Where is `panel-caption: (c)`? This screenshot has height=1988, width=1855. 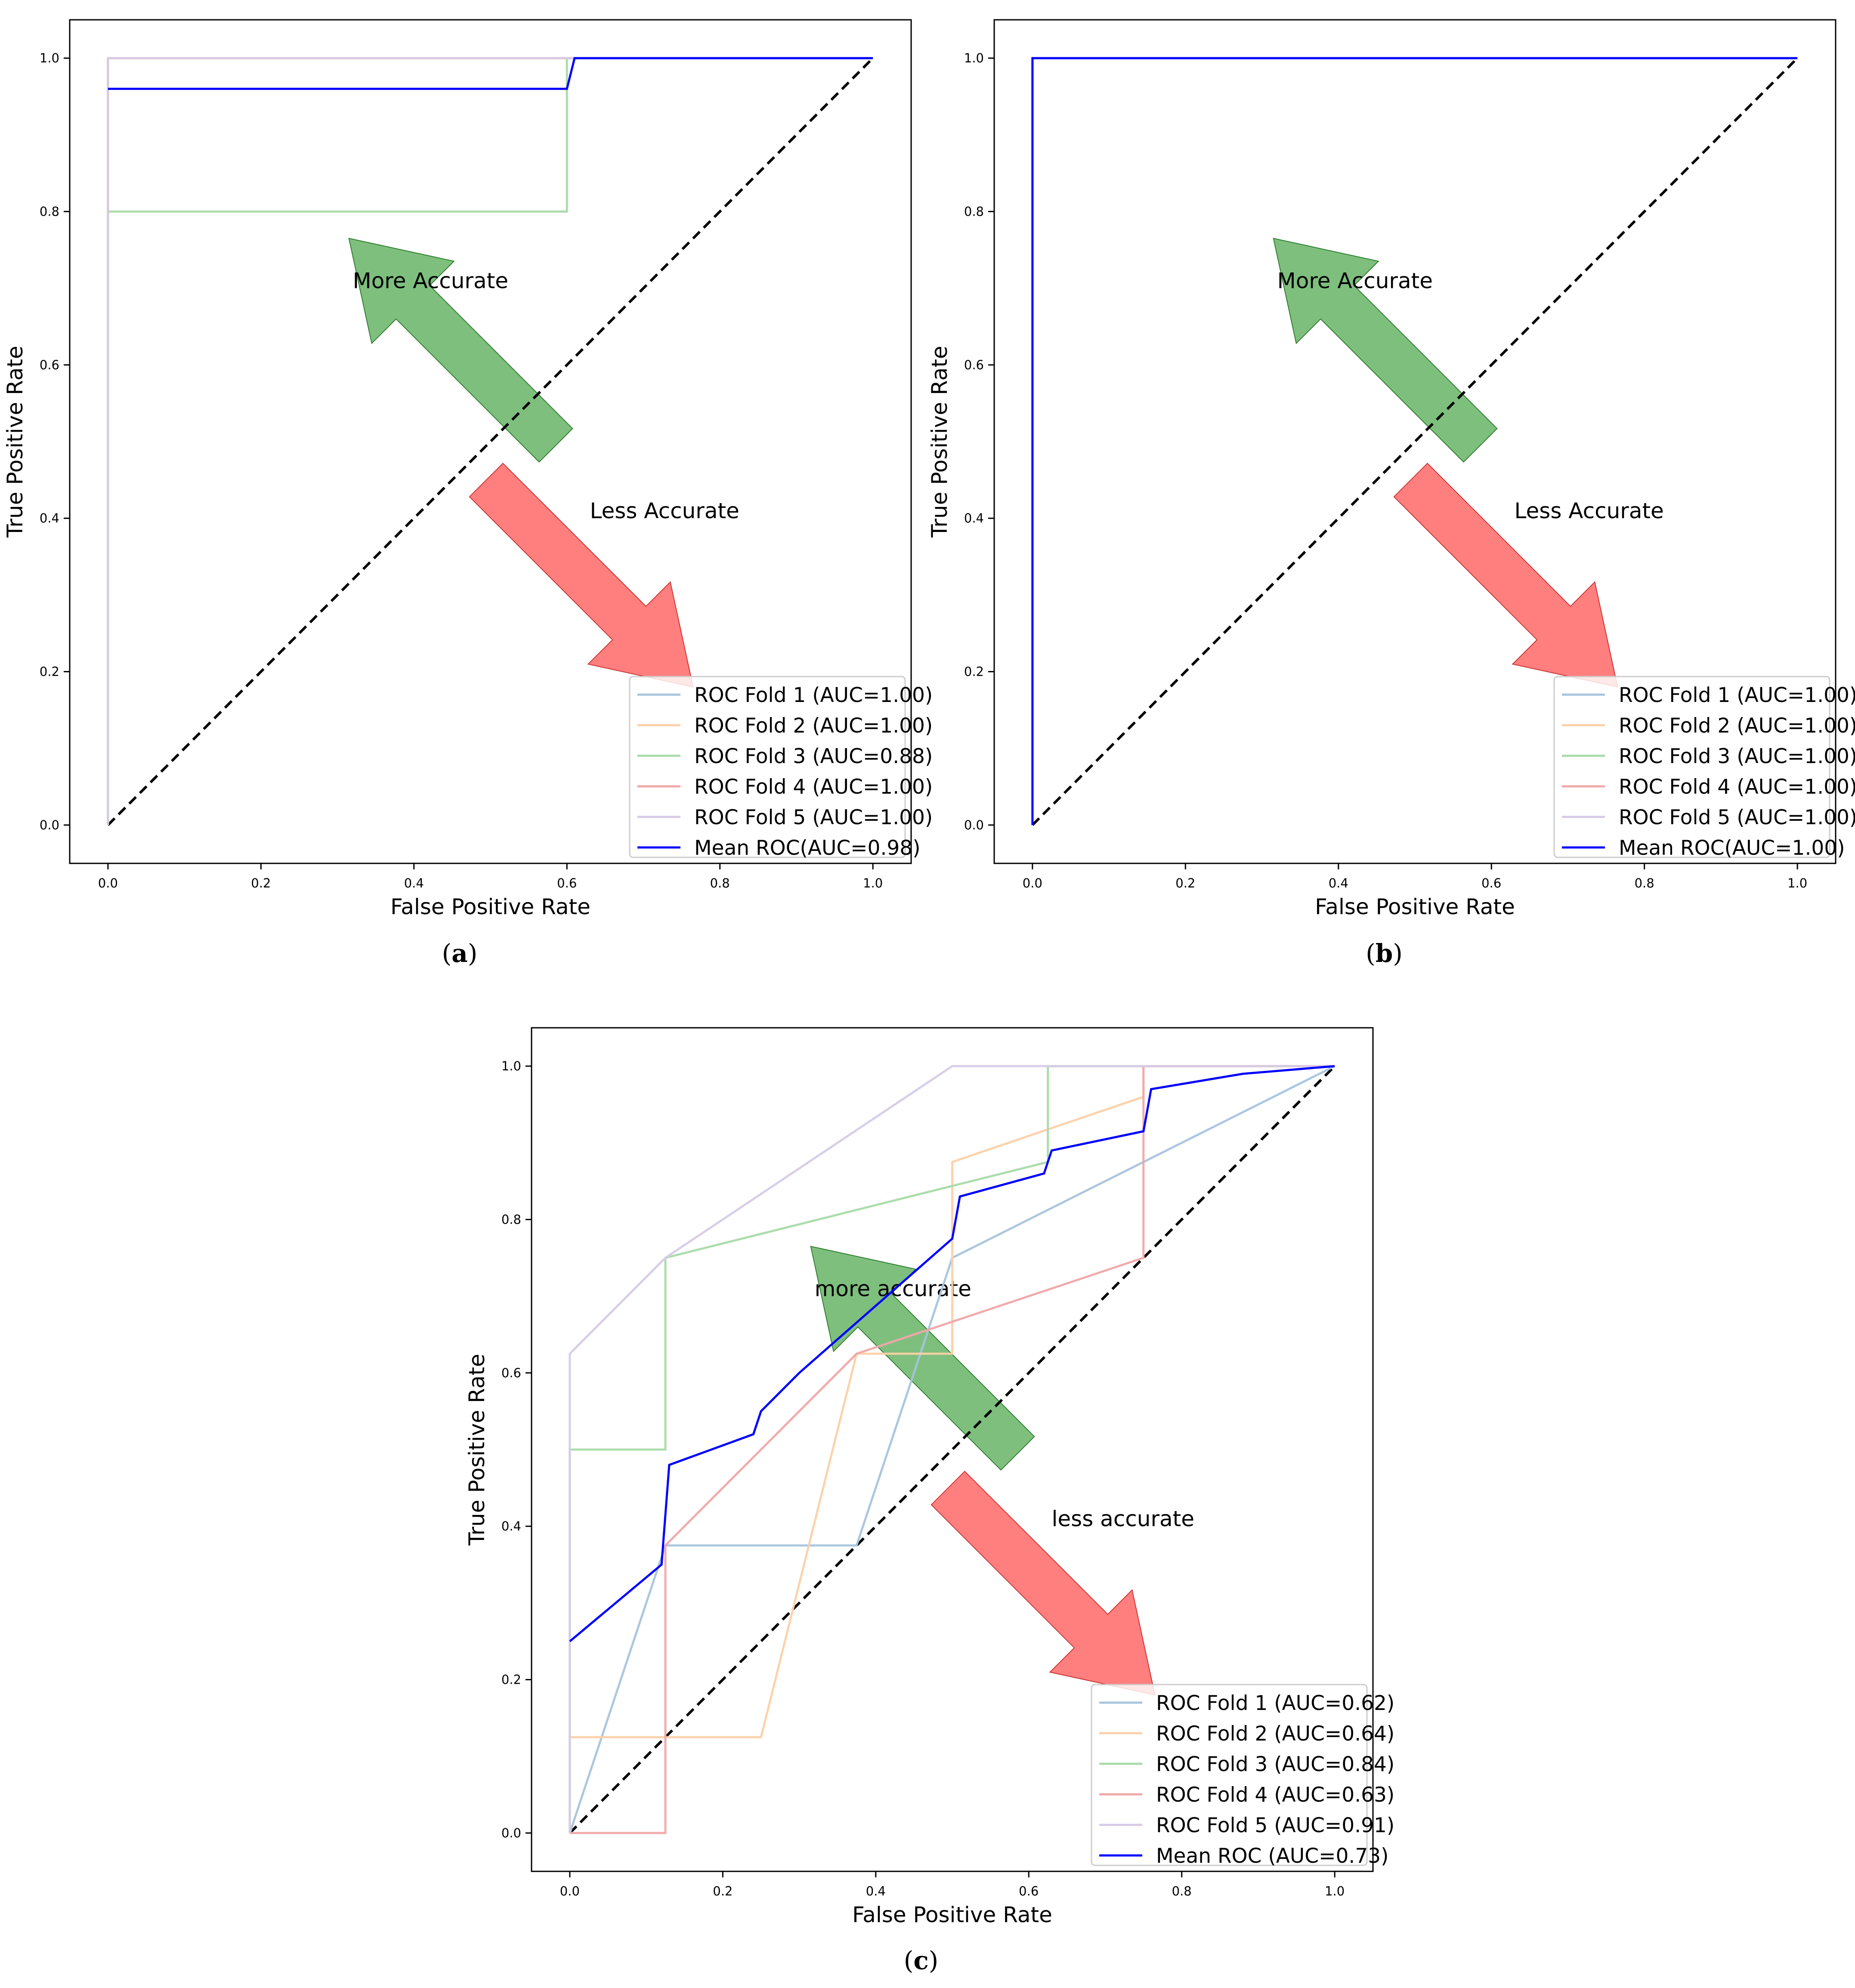
panel-caption: (c) is located at coordinates (921, 1960).